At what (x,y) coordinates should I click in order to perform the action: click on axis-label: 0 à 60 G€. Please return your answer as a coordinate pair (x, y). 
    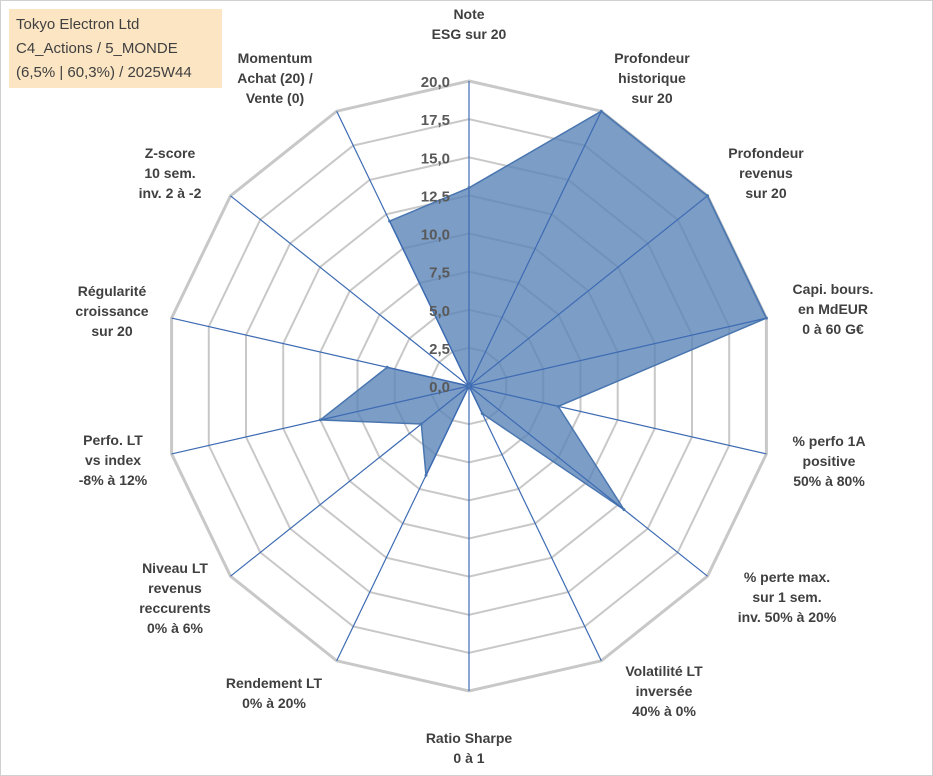
    Looking at the image, I should click on (833, 329).